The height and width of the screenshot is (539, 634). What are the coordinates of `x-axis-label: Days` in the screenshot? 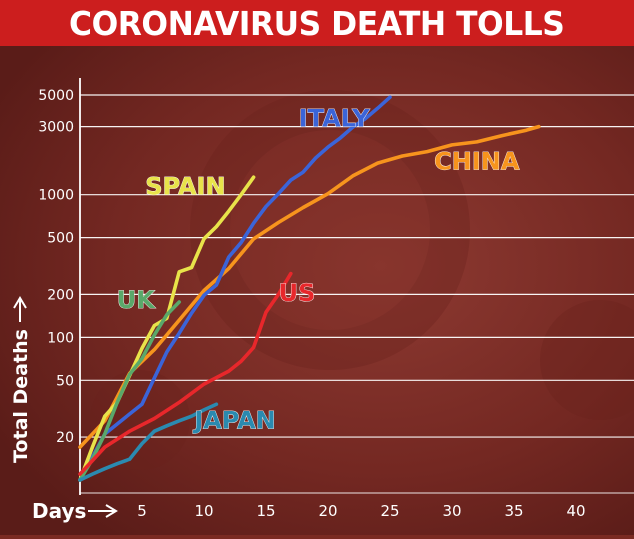 It's located at (59, 511).